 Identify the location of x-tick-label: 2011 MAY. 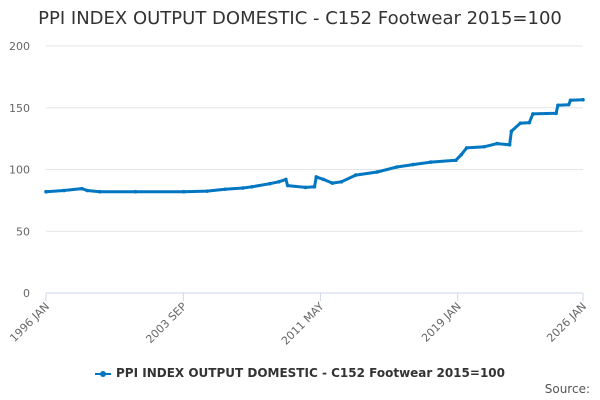
(303, 324).